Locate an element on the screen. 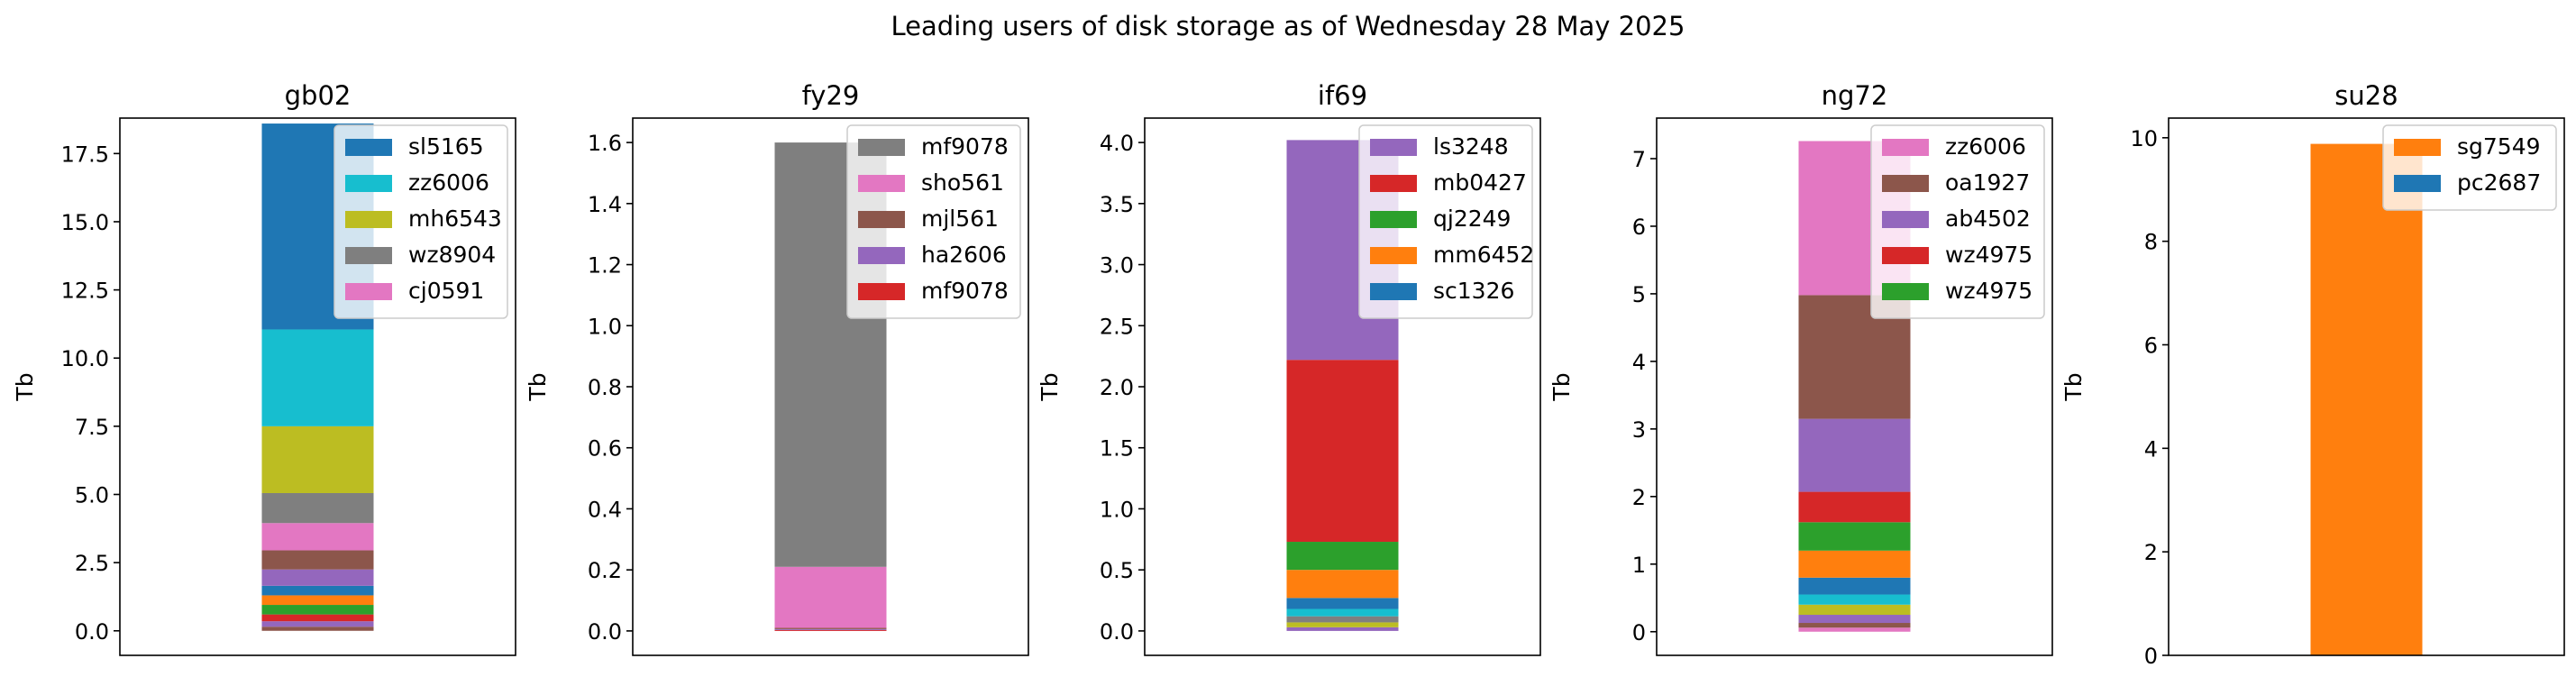 The height and width of the screenshot is (686, 2576). legend-label: mh6543 is located at coordinates (455, 219).